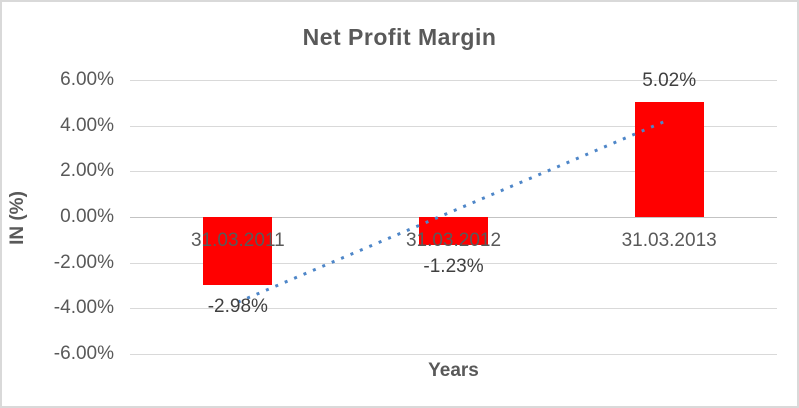 This screenshot has width=799, height=408. What do you see at coordinates (83, 262) in the screenshot?
I see `y-tick-label: -2.00%` at bounding box center [83, 262].